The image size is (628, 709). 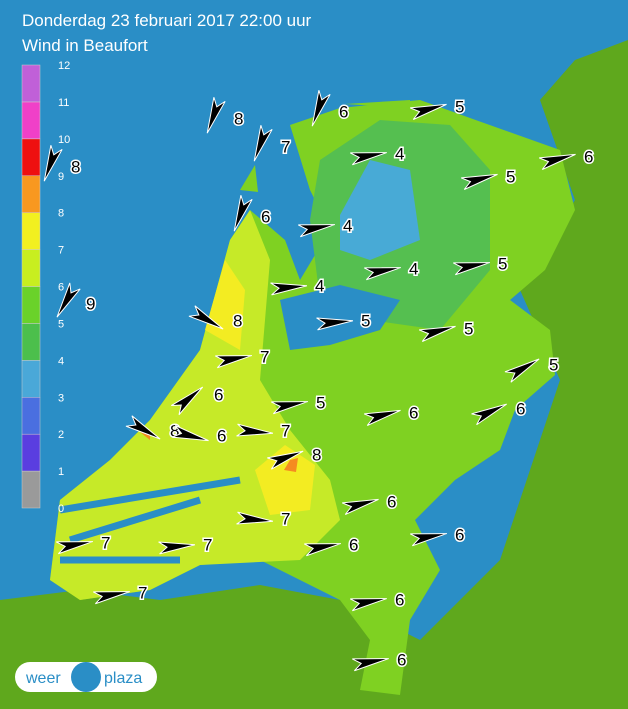 I want to click on legend-label: 1, so click(x=61, y=472).